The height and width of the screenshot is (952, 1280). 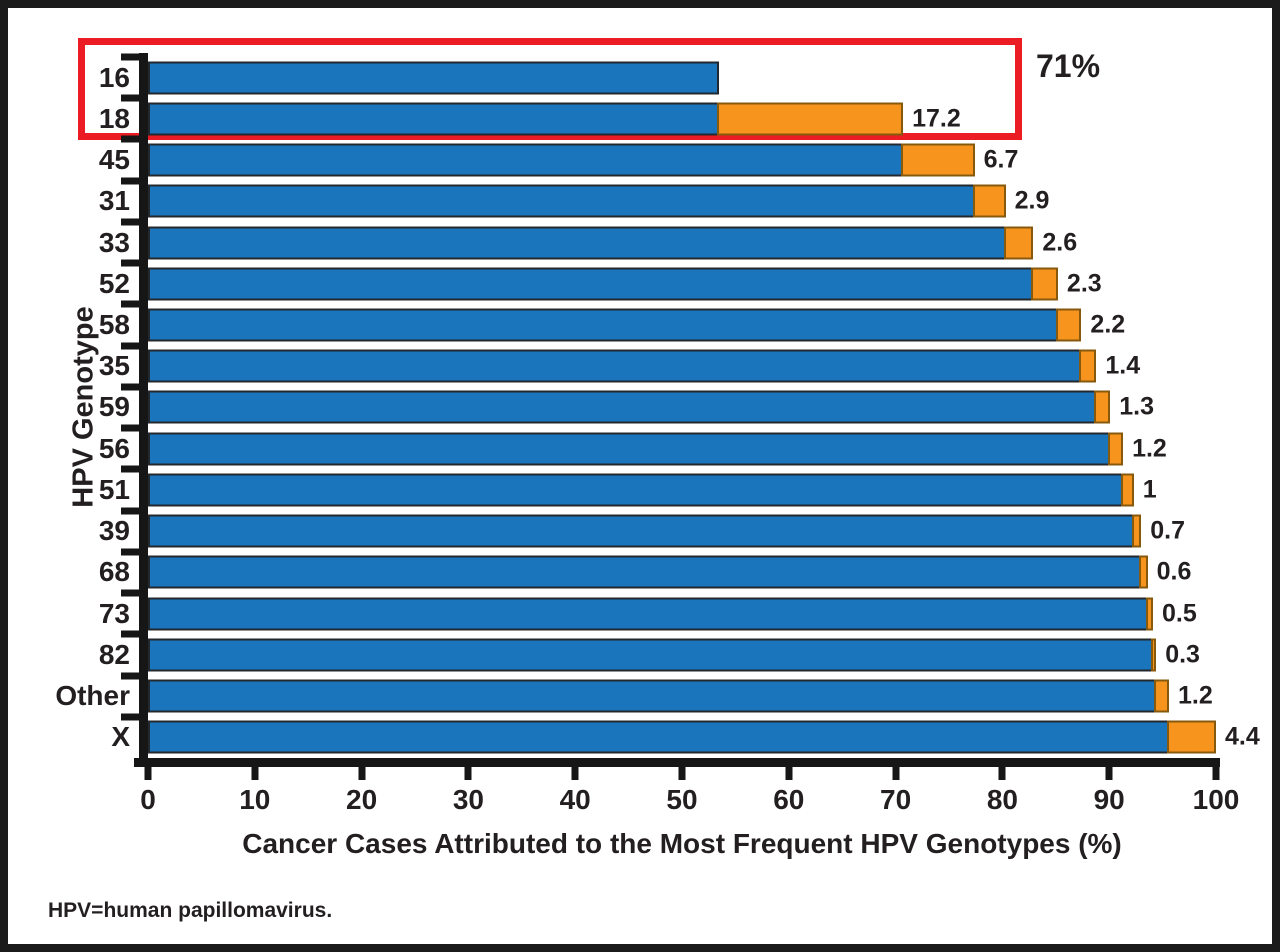 I want to click on bar-value-label-39: 0.7, so click(x=1167, y=530).